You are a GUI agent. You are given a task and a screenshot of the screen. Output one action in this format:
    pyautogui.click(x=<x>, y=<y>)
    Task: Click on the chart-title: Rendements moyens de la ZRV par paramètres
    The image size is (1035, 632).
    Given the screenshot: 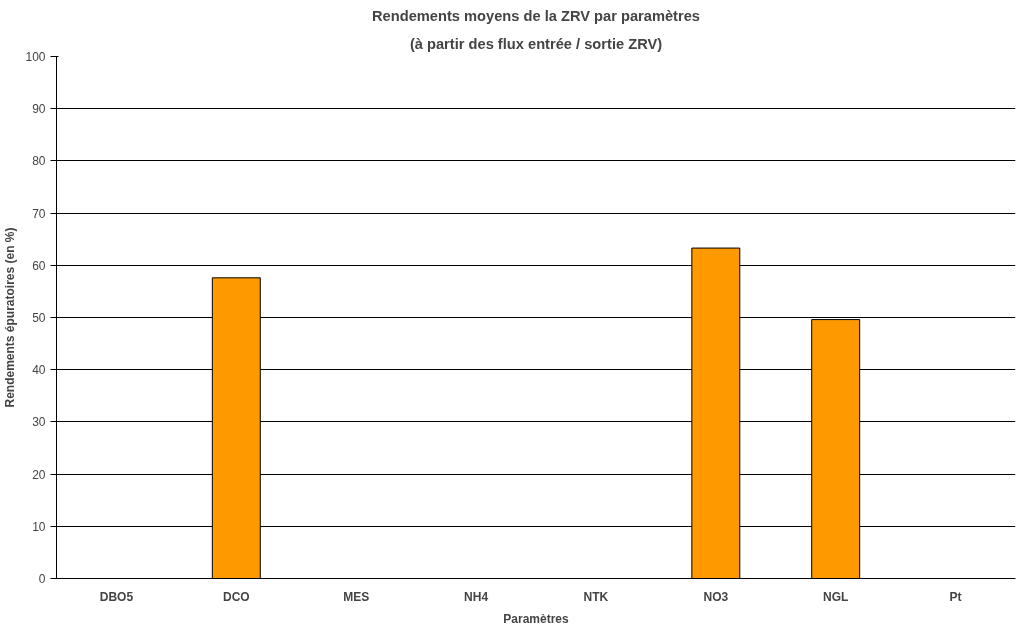 What is the action you would take?
    pyautogui.click(x=536, y=15)
    